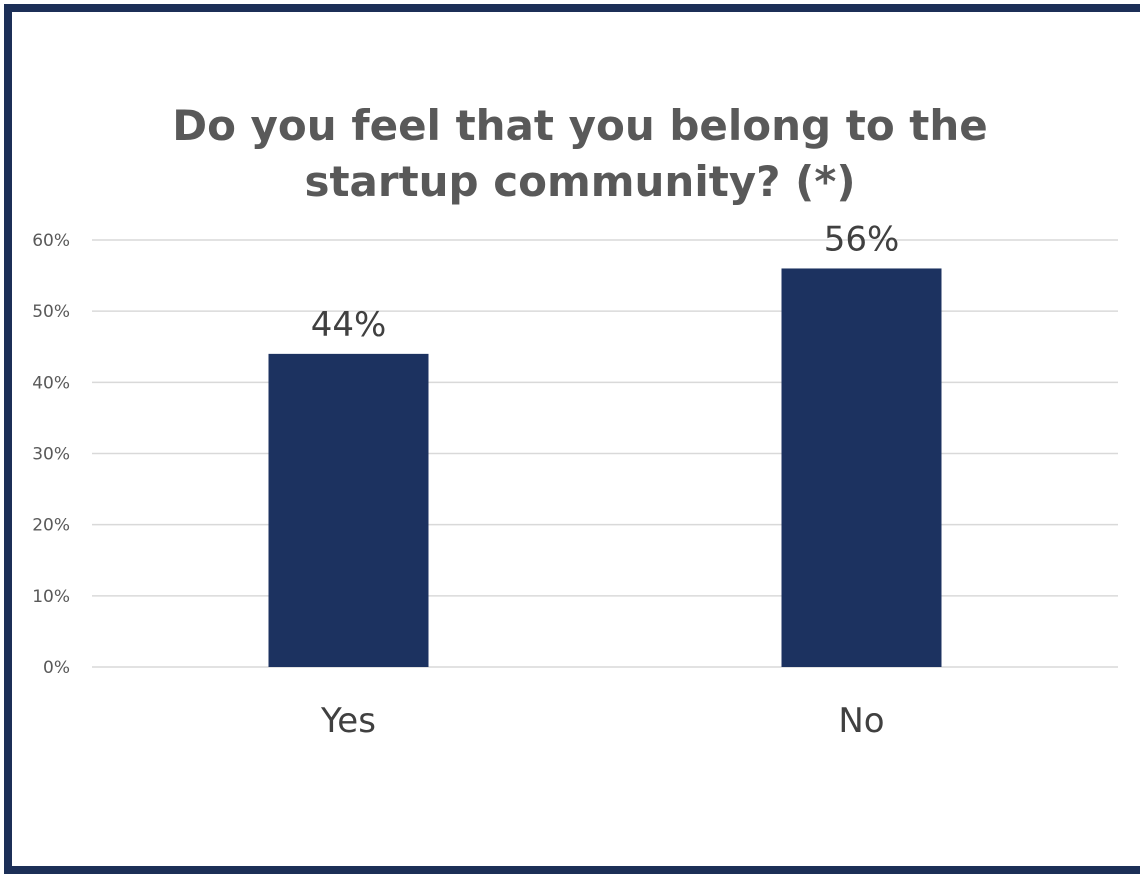 The image size is (1140, 874). Describe the element at coordinates (862, 239) in the screenshot. I see `data-label: 56%` at that location.